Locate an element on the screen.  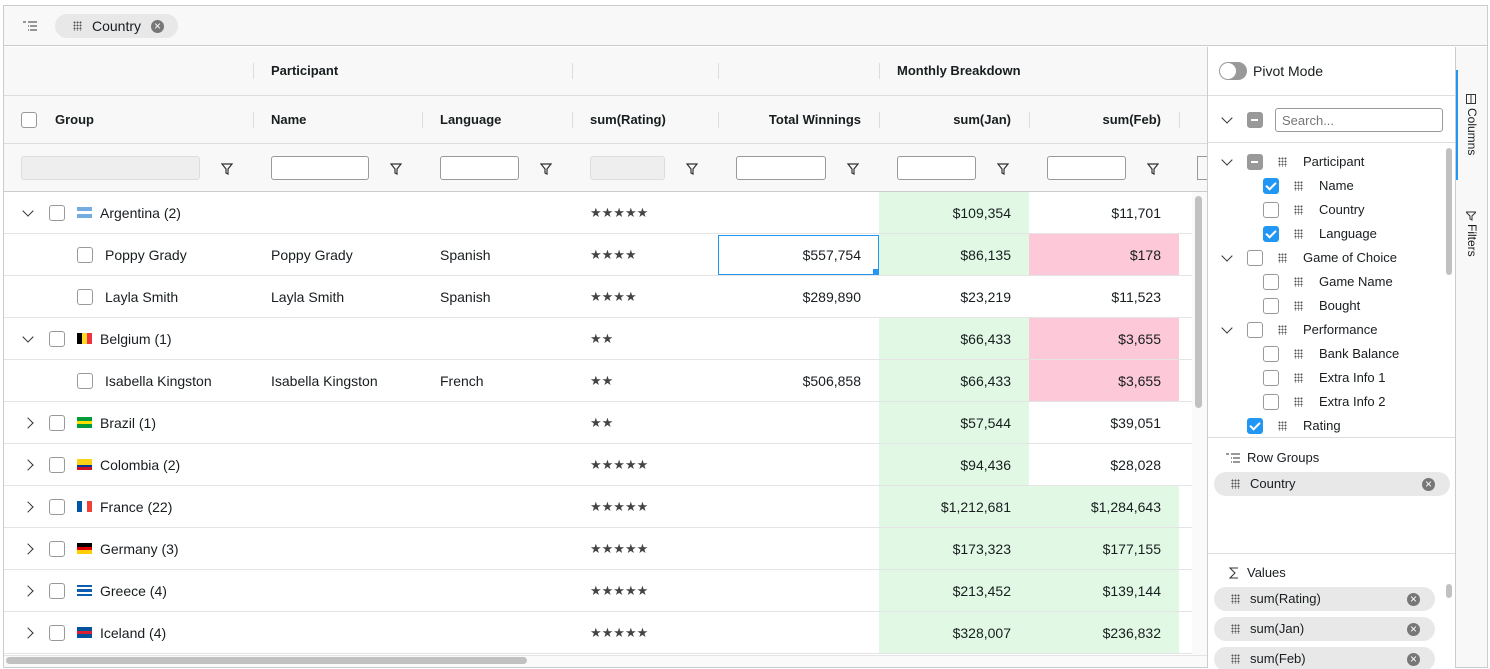
language-cell: Spanish is located at coordinates (465, 297).